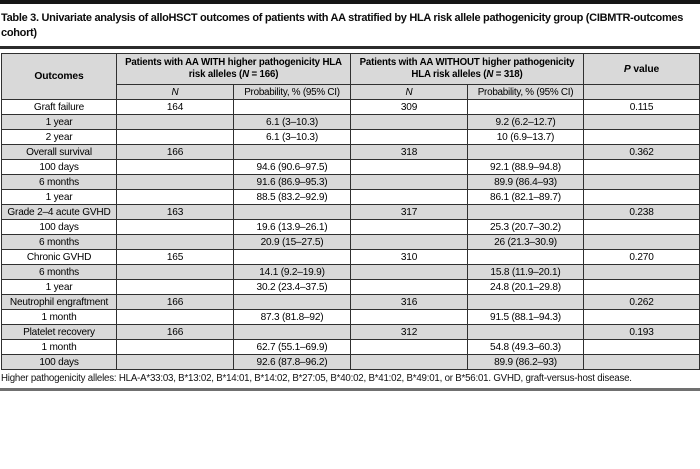  I want to click on outcome-cell: 100 days, so click(59, 227).